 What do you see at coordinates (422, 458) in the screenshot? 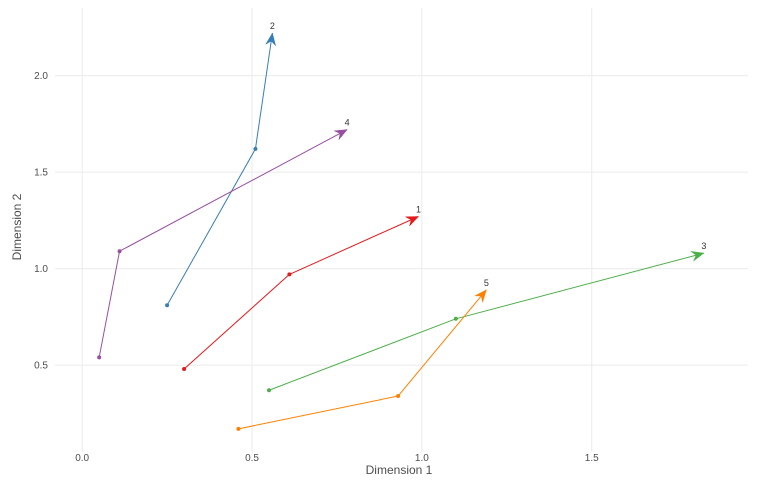
I see `x-tick-label: 1.0` at bounding box center [422, 458].